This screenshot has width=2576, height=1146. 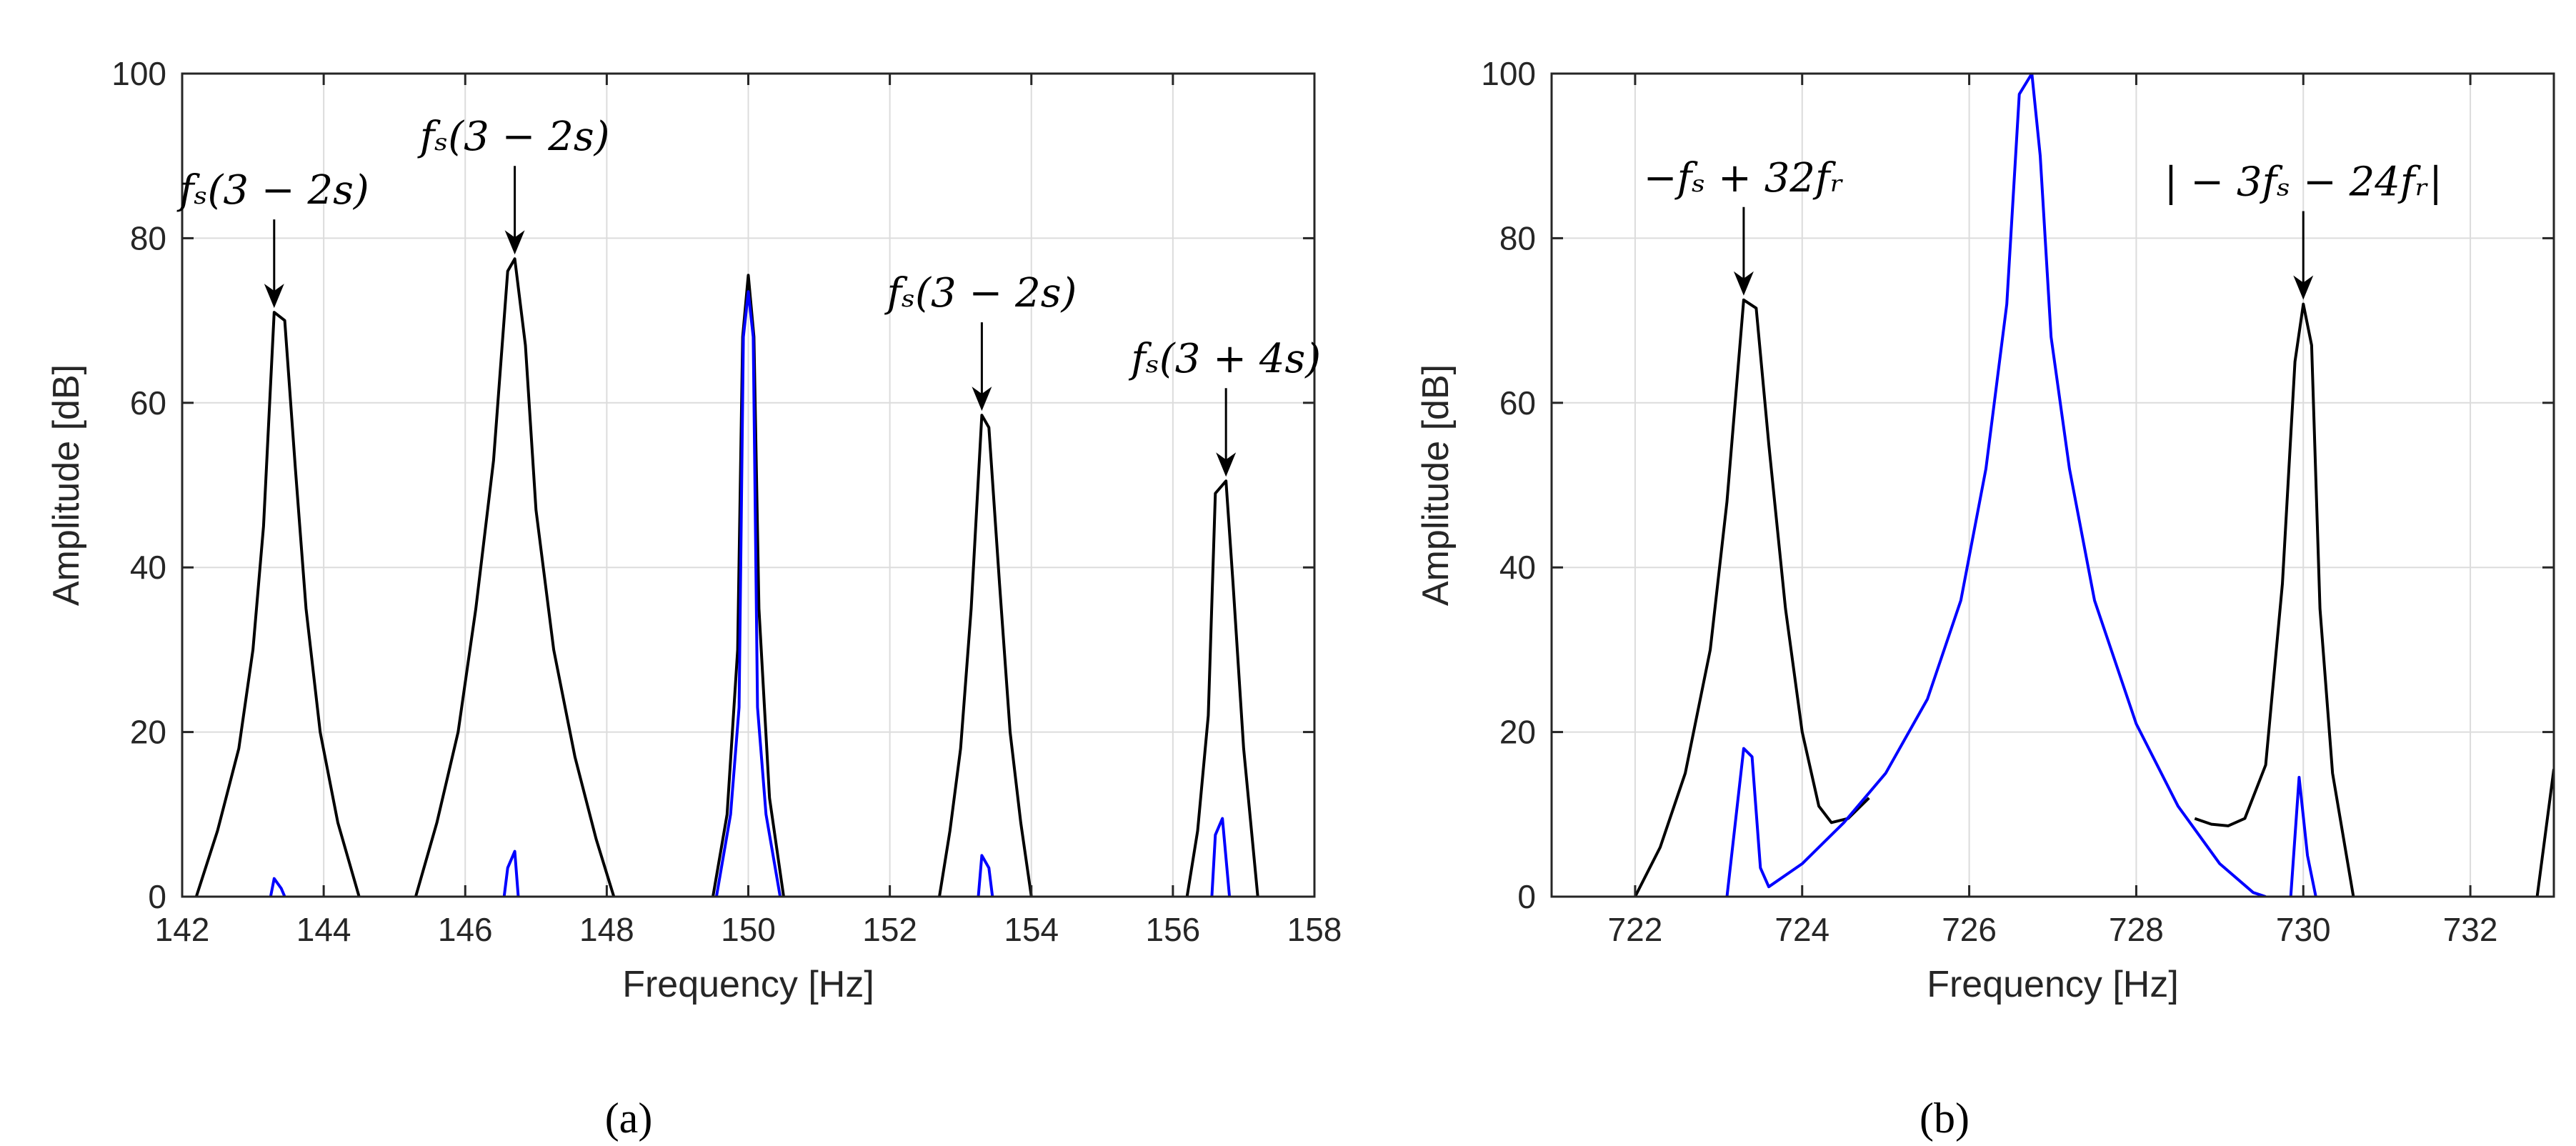 I want to click on annotation-label-1: | − 3fₛ − 24fᵣ|, so click(x=2303, y=182).